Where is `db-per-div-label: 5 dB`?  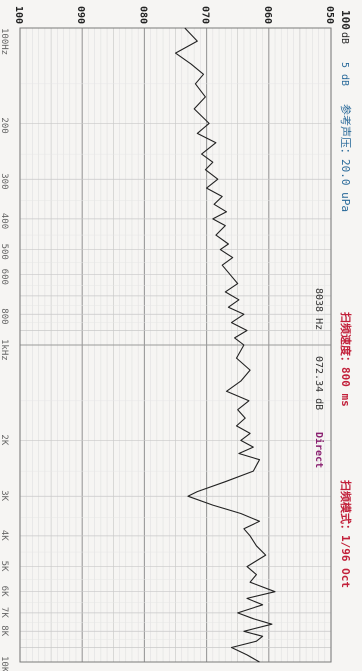 db-per-div-label: 5 dB is located at coordinates (344, 74).